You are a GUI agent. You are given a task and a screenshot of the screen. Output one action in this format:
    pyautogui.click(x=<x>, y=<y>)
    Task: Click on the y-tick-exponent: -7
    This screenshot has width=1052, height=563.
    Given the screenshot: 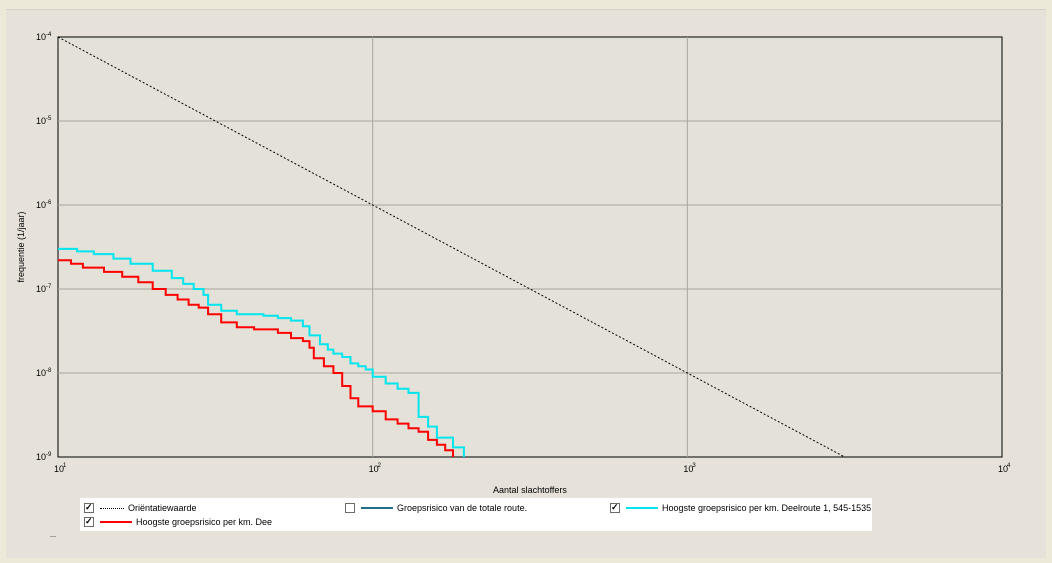 What is the action you would take?
    pyautogui.click(x=49, y=287)
    